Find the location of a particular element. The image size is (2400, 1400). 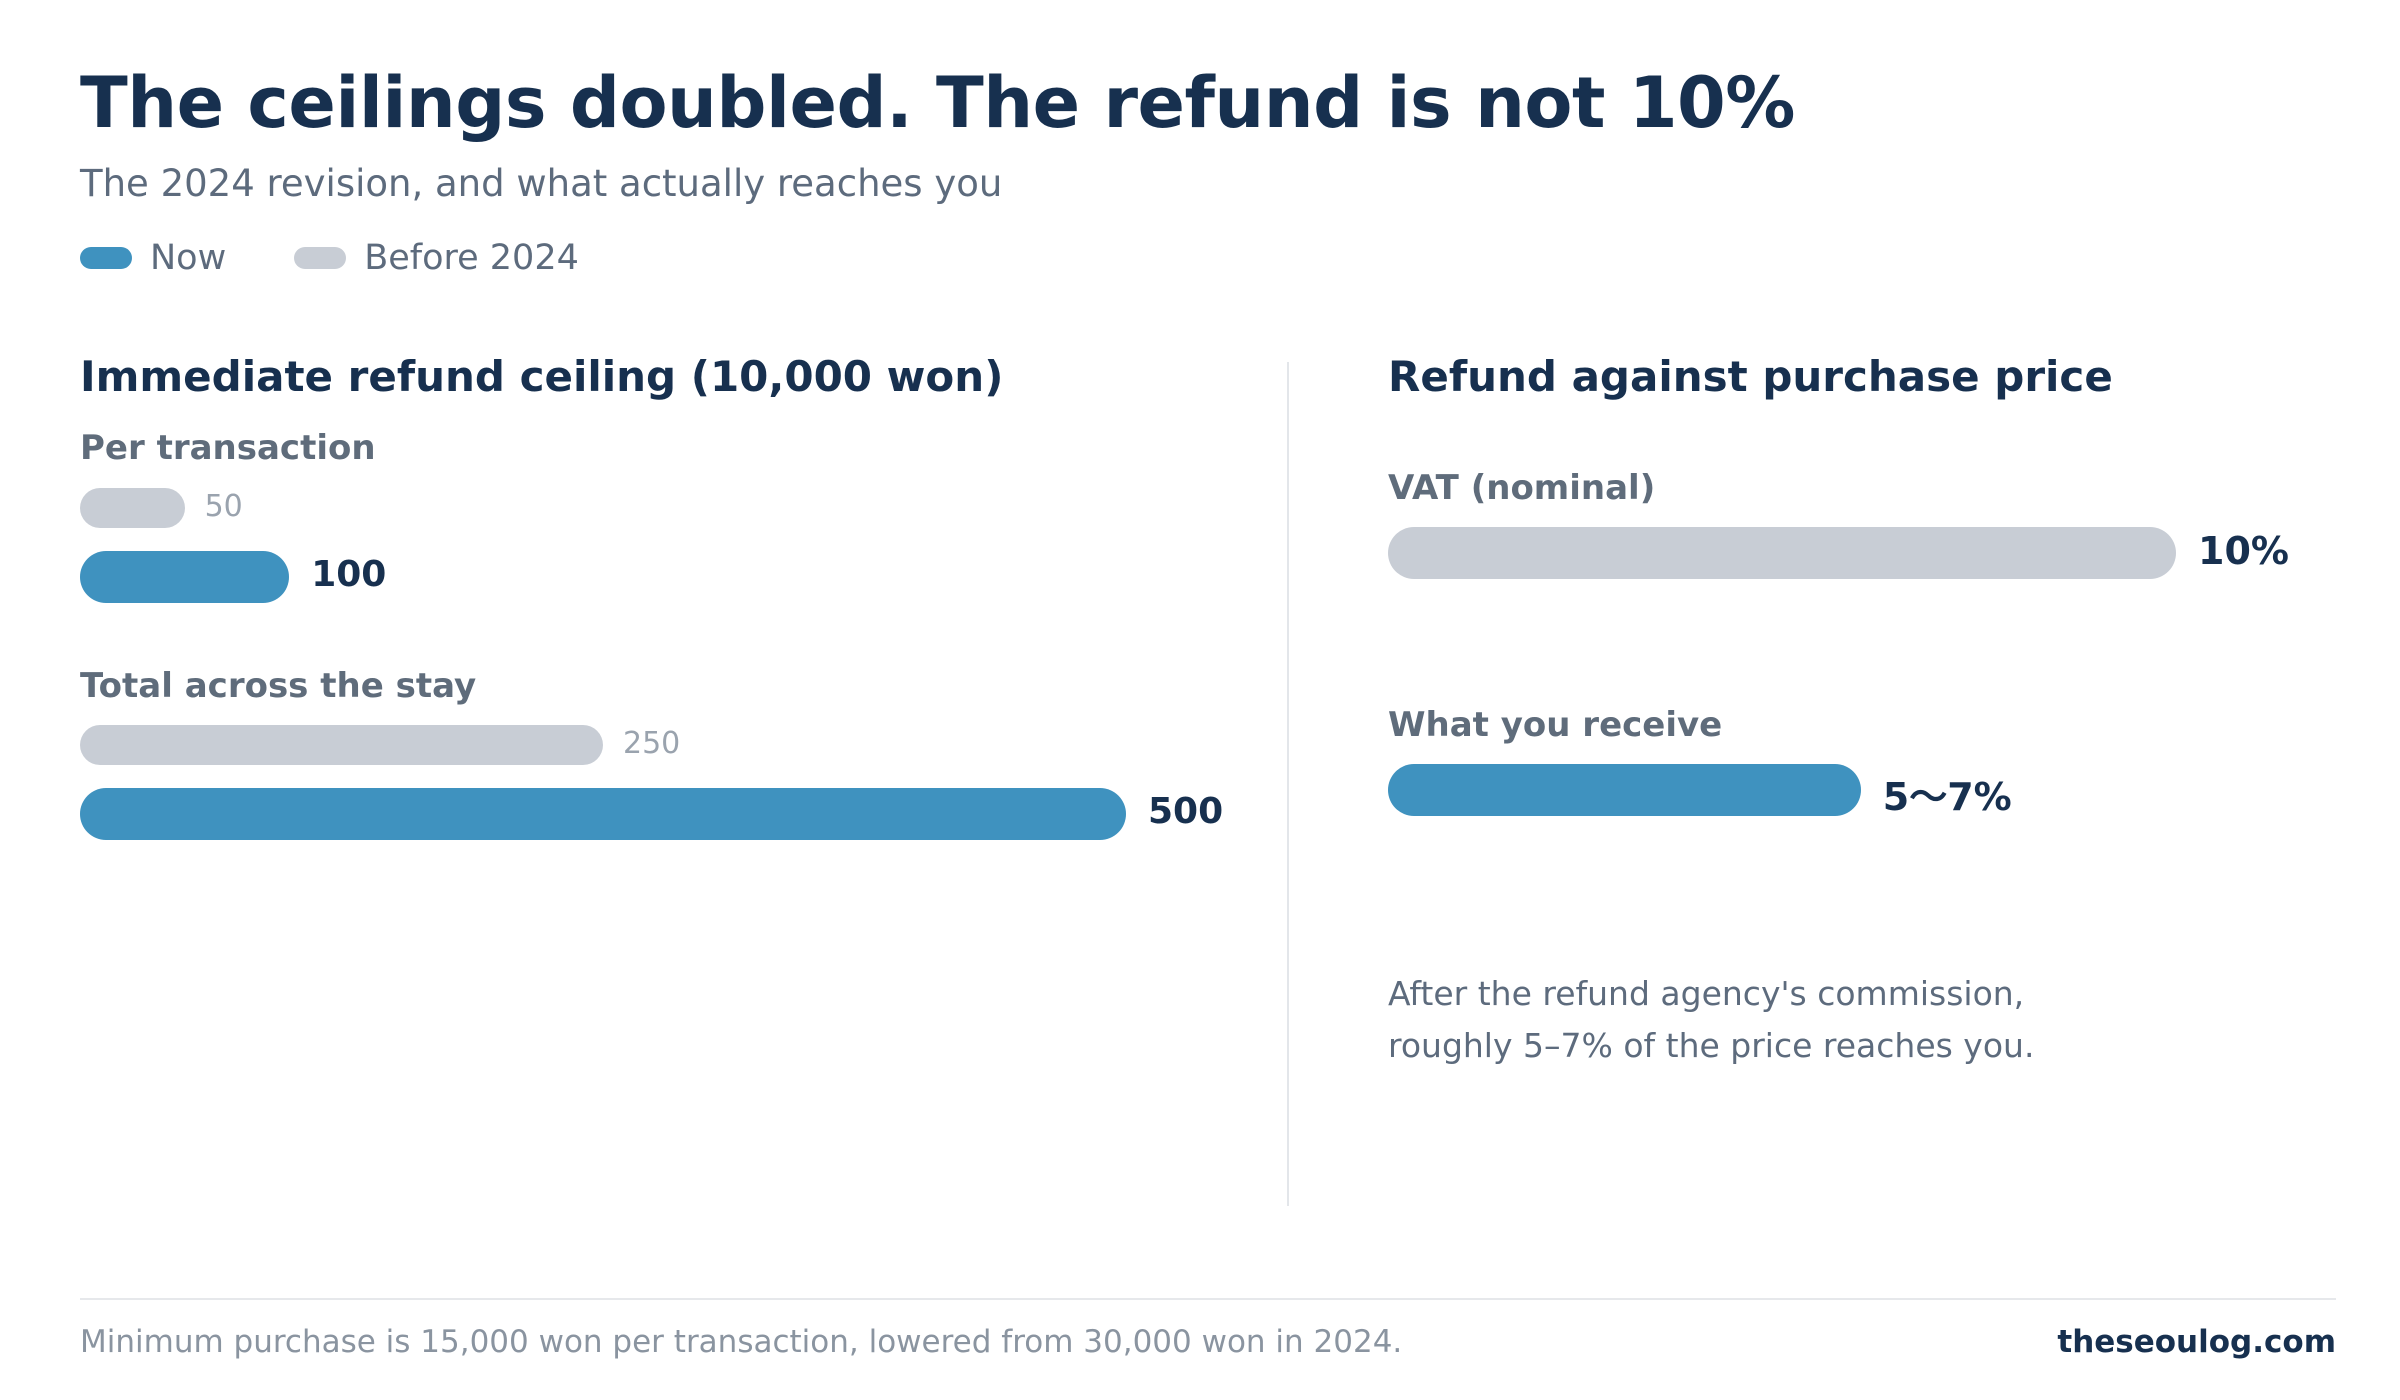

total-stay-before-value: 250 is located at coordinates (652, 743).